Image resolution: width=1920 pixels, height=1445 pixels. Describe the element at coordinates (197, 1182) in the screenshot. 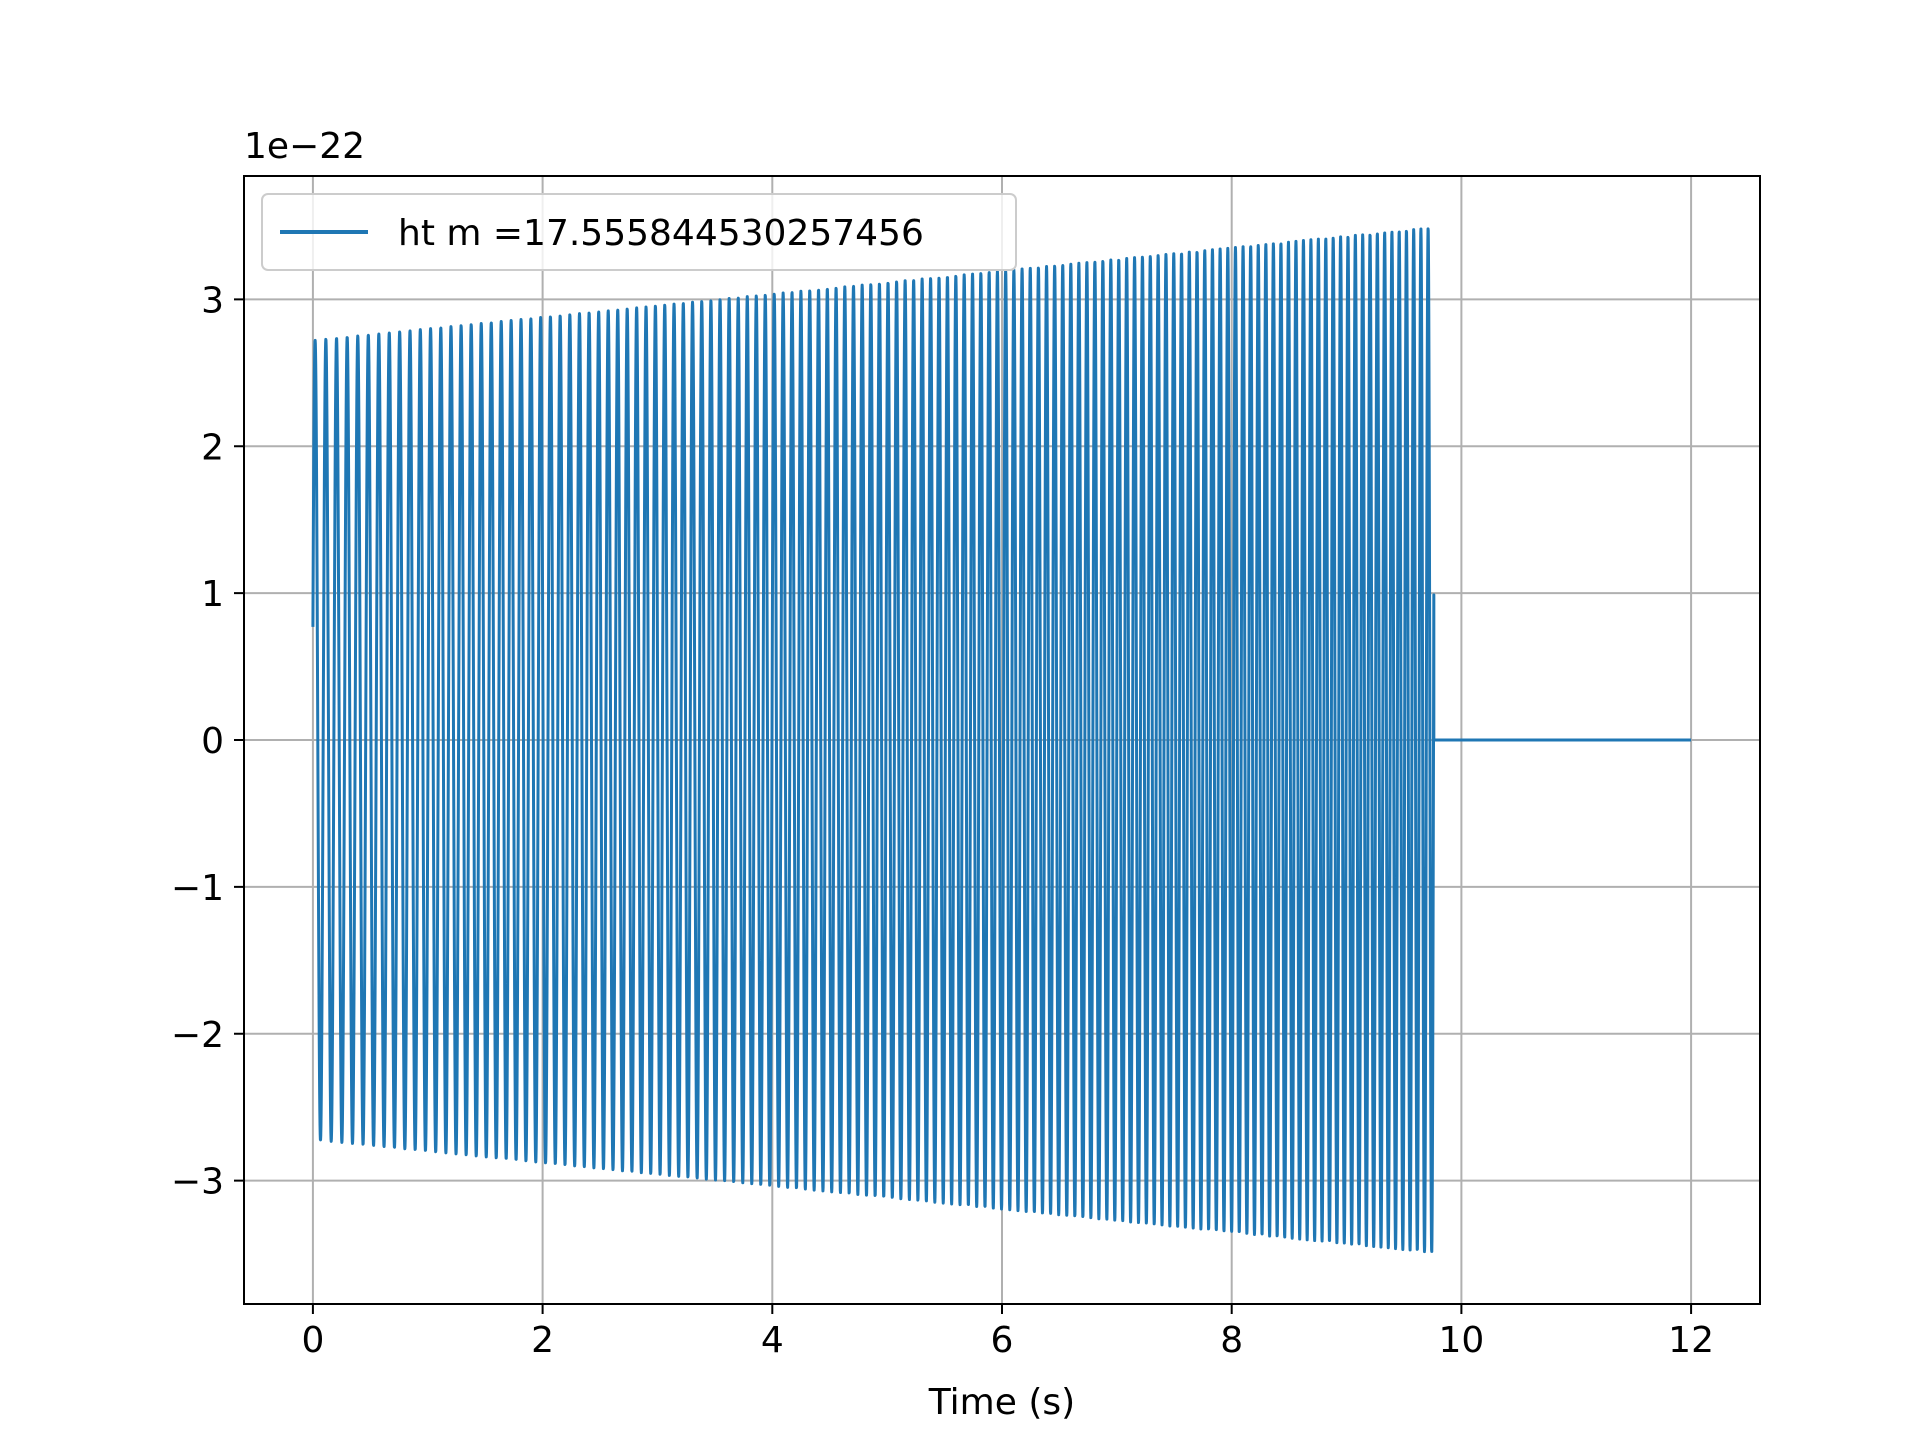

I see `y-tick-label: −3` at that location.